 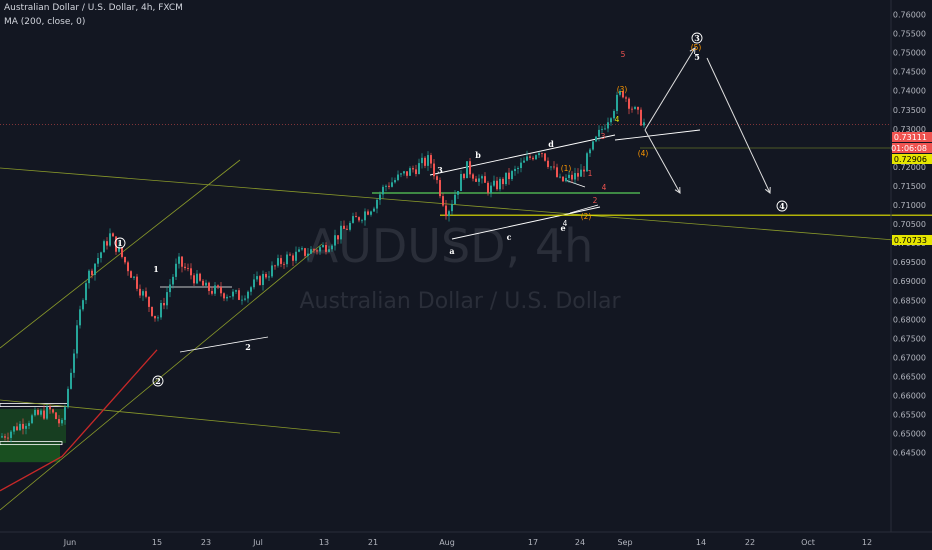 I want to click on y-tick-label: 0.76000, so click(x=909, y=15).